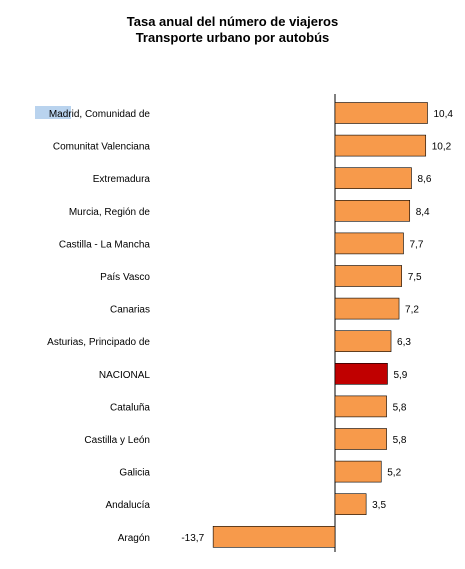 This screenshot has width=465, height=569. I want to click on value-label: -13,7, so click(192, 538).